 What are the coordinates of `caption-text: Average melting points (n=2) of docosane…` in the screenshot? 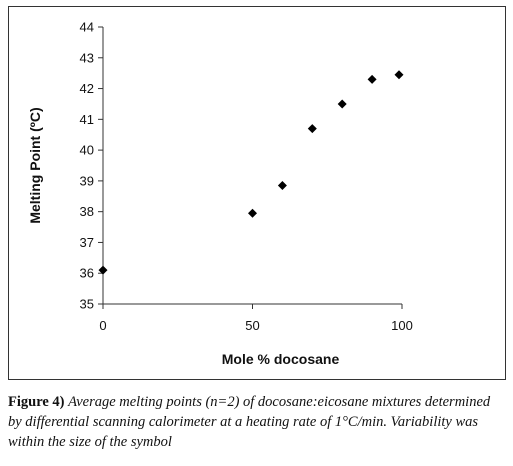 It's located at (249, 422).